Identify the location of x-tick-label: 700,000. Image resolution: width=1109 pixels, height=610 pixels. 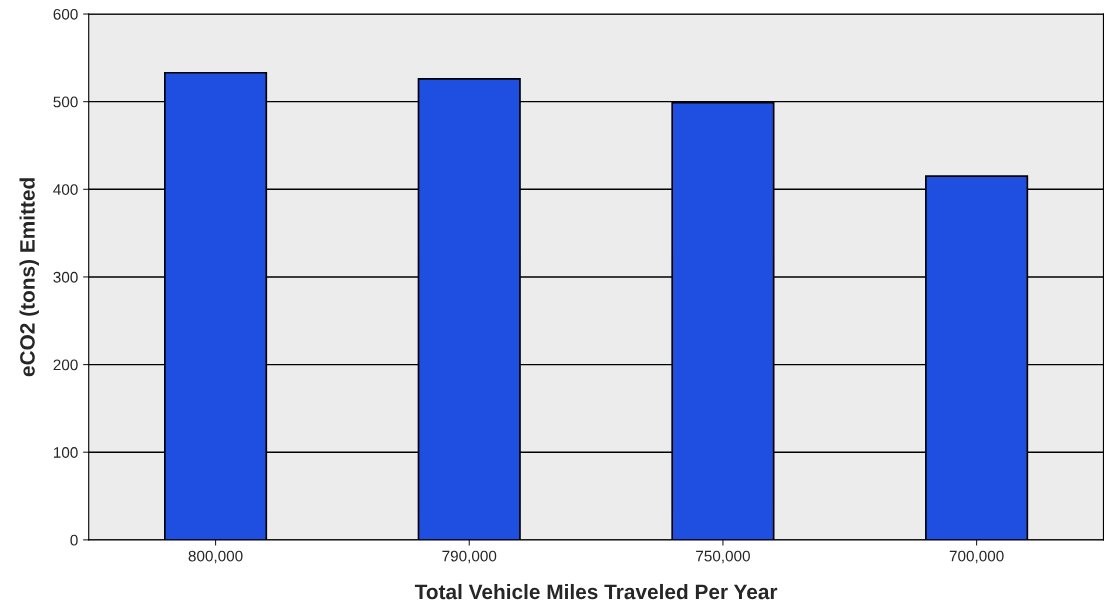
(976, 557).